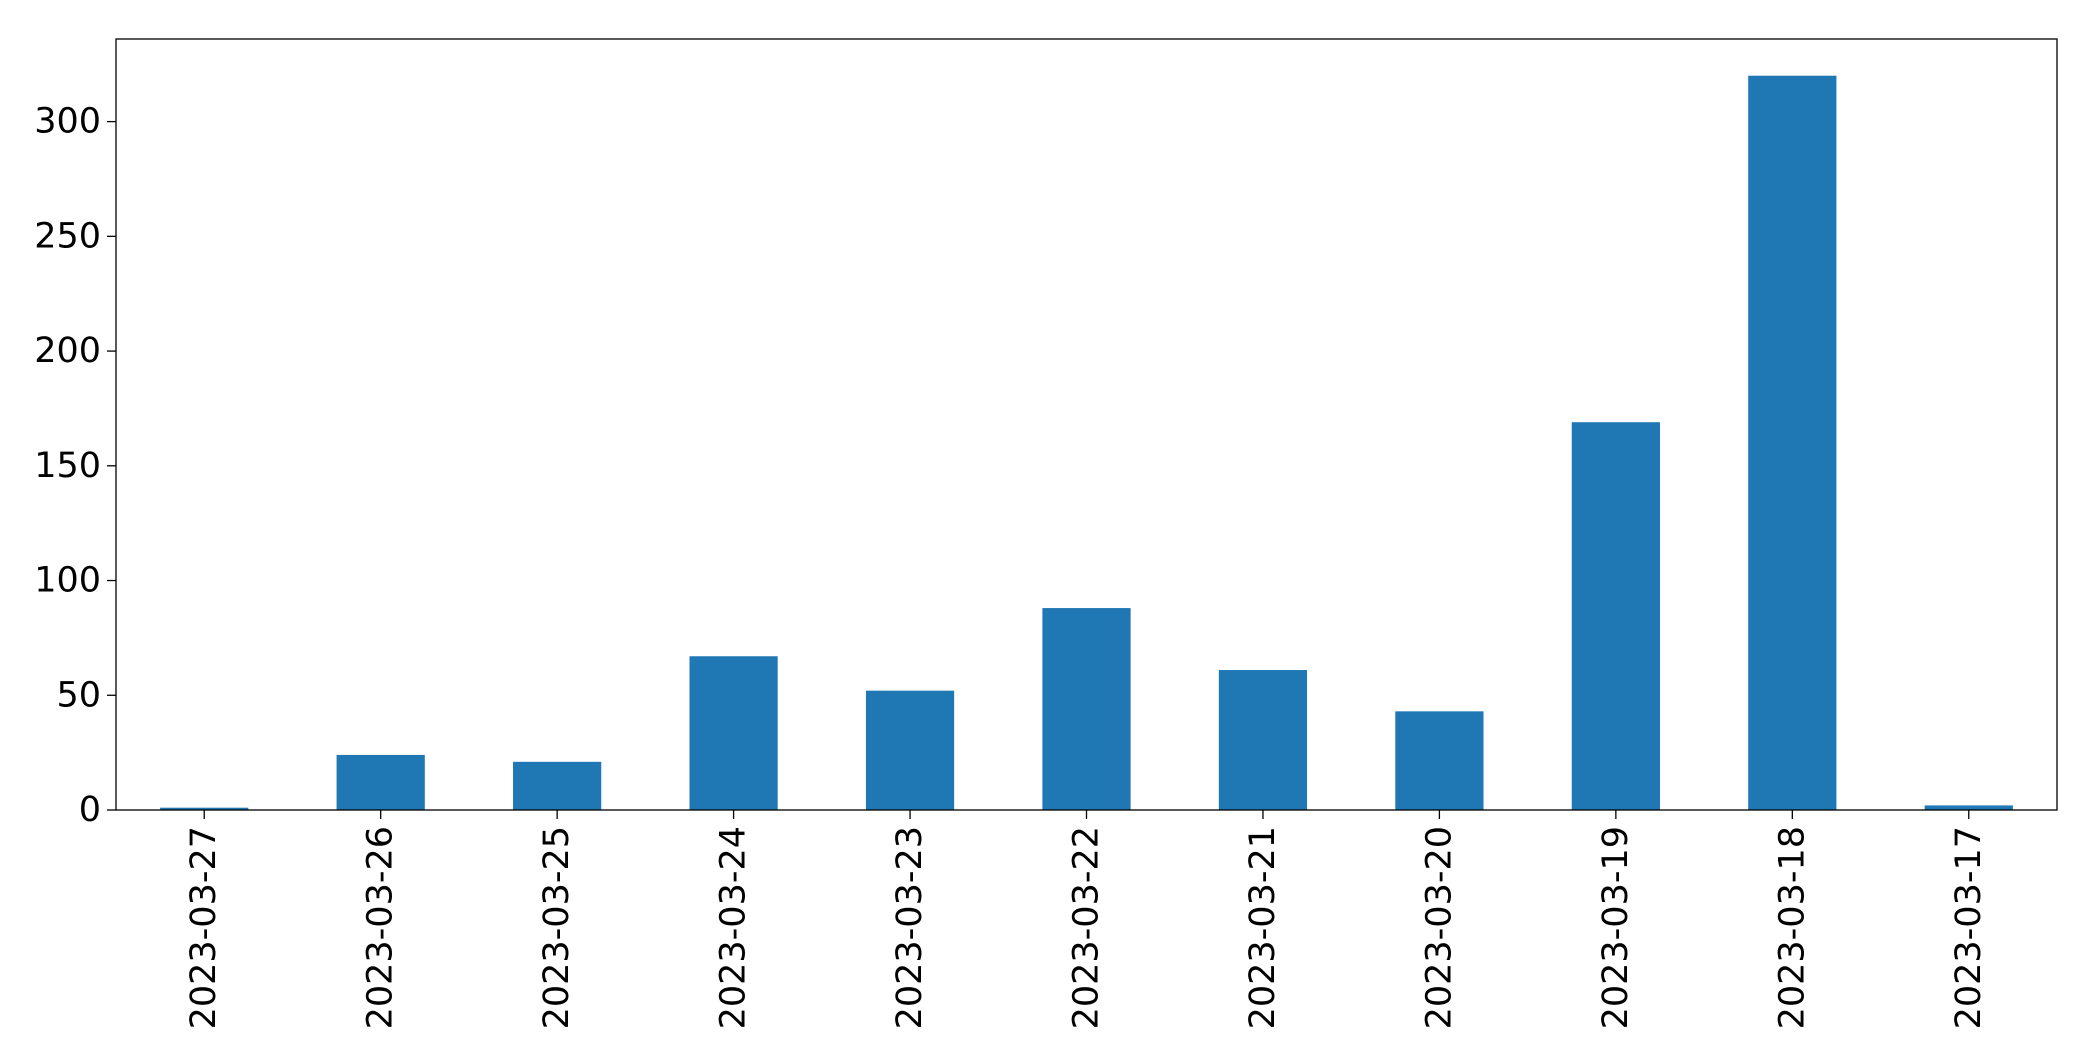 This screenshot has width=2093, height=1061. I want to click on x-tick-label: 2023-03-22, so click(1087, 927).